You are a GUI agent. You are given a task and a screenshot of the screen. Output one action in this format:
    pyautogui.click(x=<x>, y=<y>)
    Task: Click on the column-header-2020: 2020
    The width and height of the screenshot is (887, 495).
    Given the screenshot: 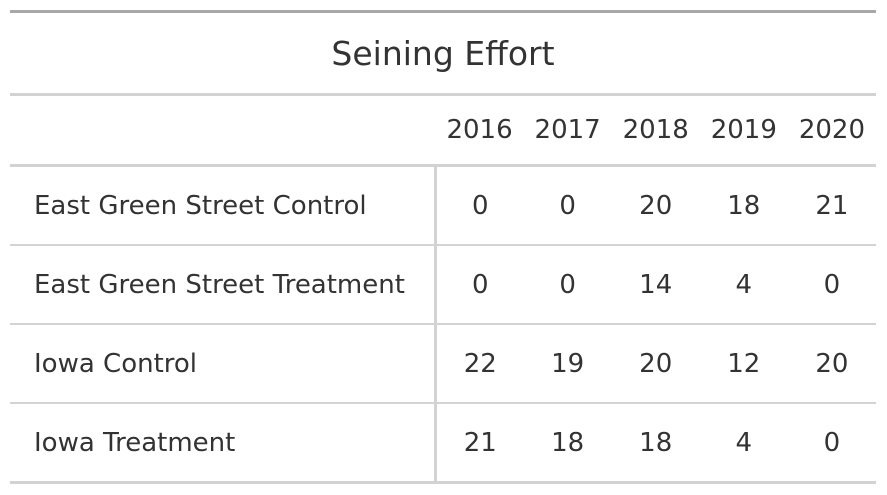 What is the action you would take?
    pyautogui.click(x=831, y=130)
    